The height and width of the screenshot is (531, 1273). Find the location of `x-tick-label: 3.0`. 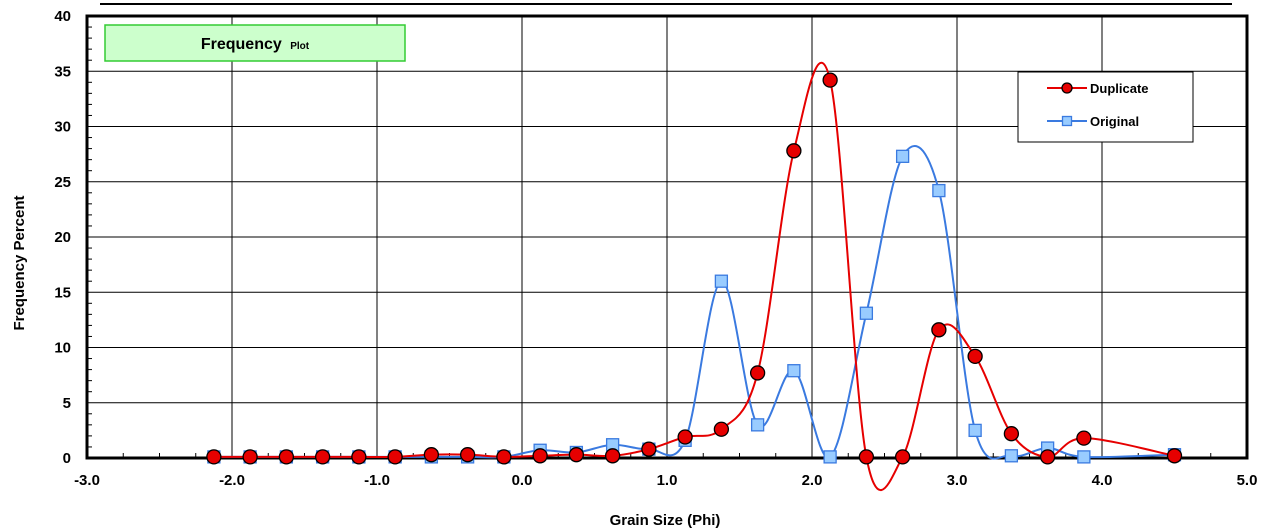

x-tick-label: 3.0 is located at coordinates (957, 480).